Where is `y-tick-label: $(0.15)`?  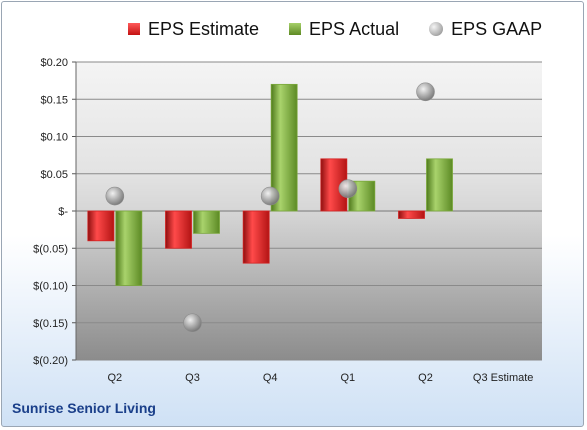
y-tick-label: $(0.15) is located at coordinates (50, 324).